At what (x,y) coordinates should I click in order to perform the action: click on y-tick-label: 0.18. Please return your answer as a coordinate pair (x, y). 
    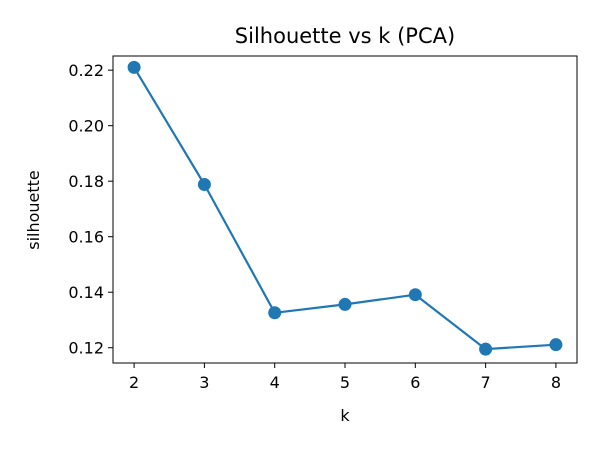
    Looking at the image, I should click on (86, 181).